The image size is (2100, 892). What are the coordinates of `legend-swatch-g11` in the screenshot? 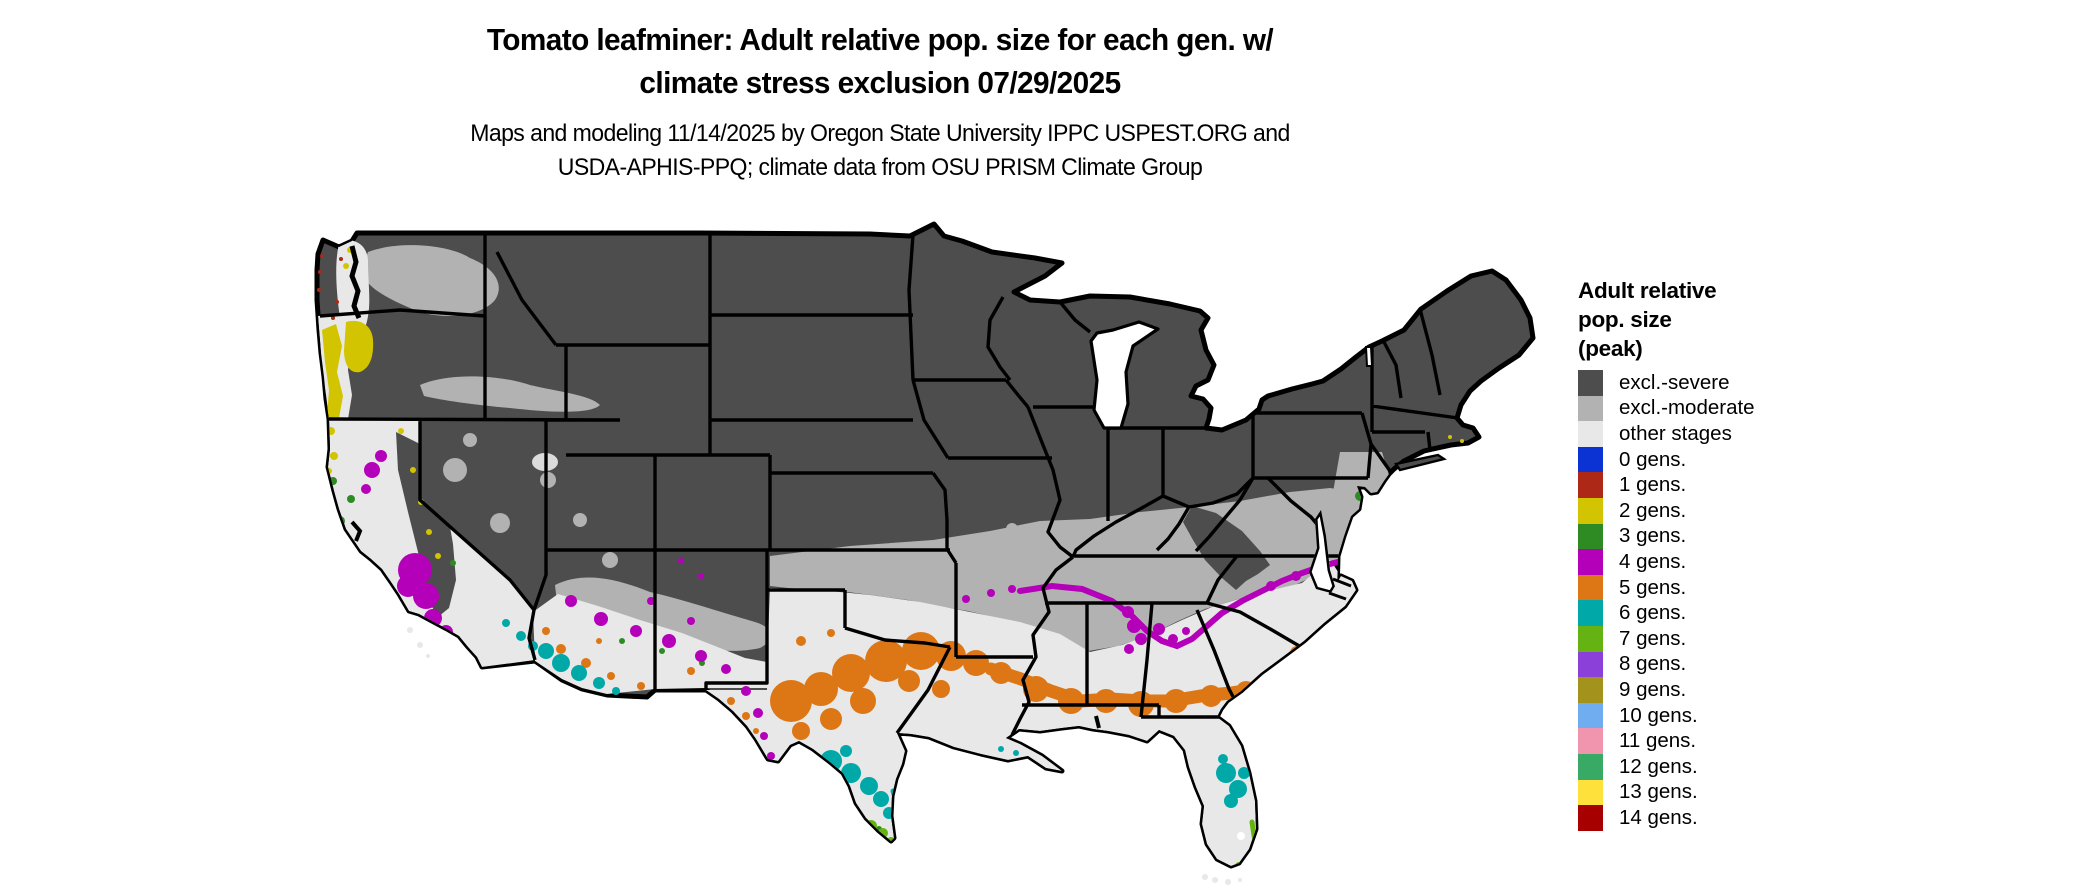 It's located at (1590, 741).